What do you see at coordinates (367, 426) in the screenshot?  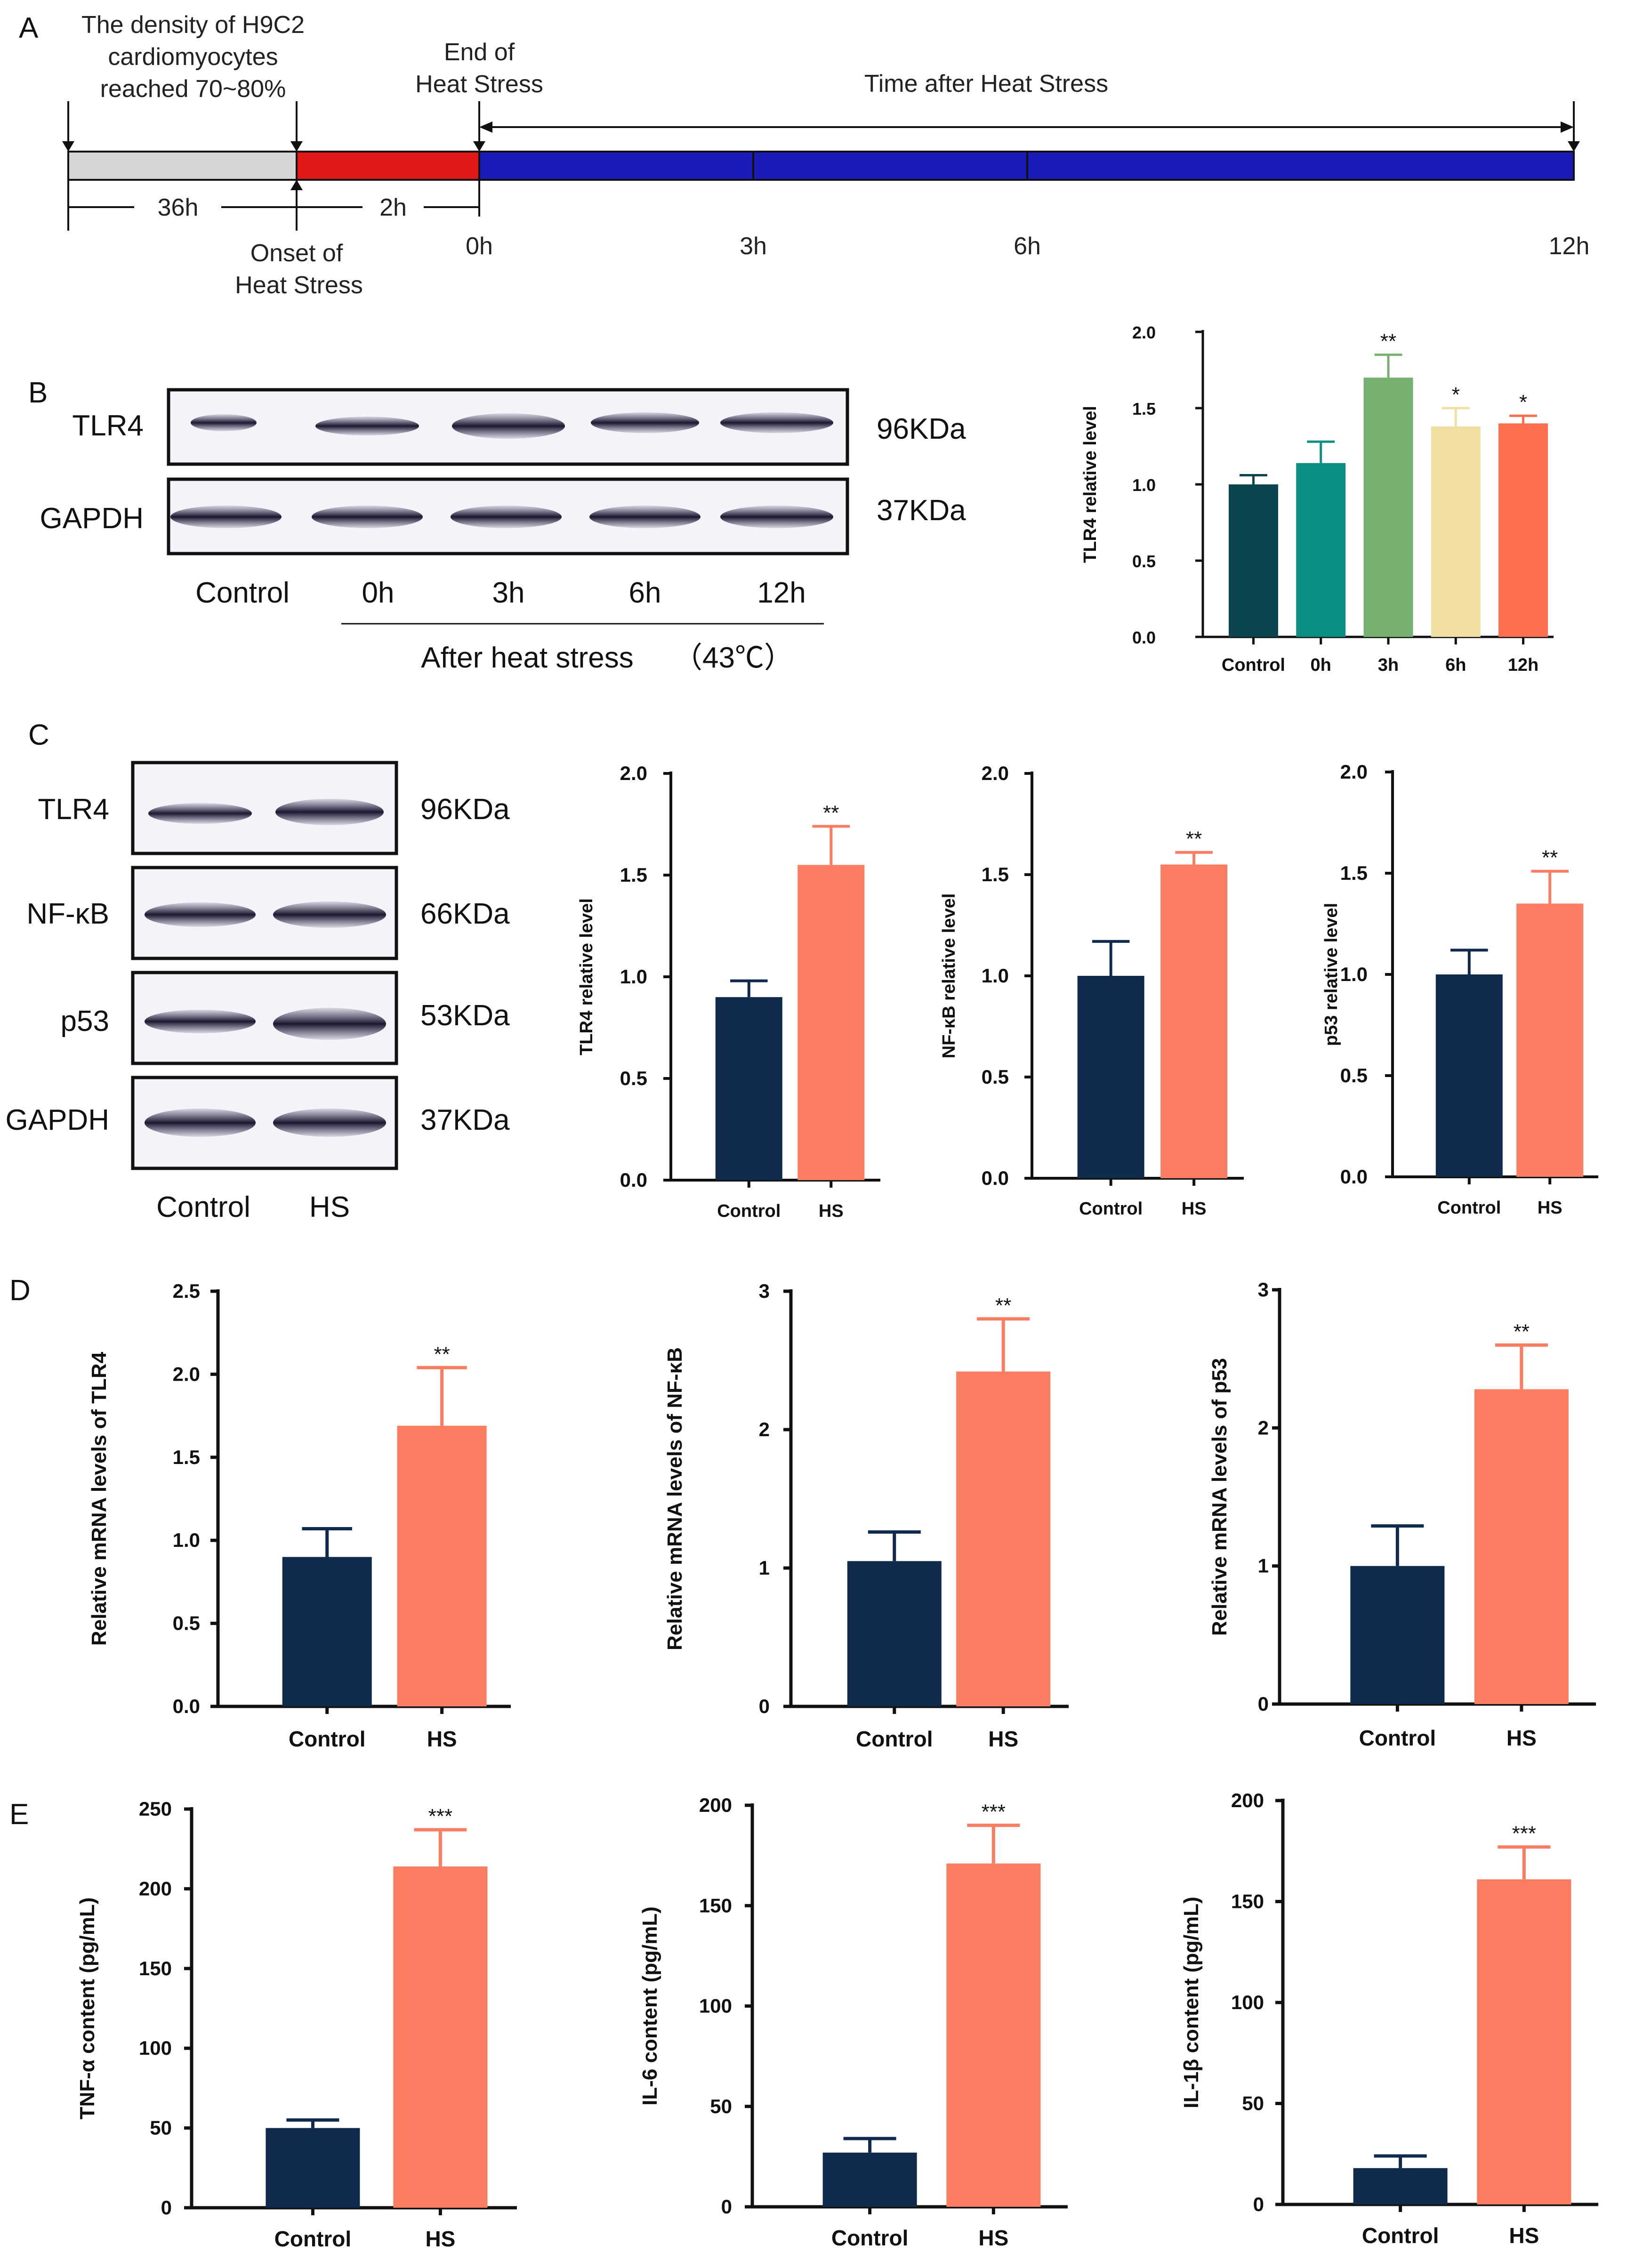 I see `blot-b-tlr4-band-0h` at bounding box center [367, 426].